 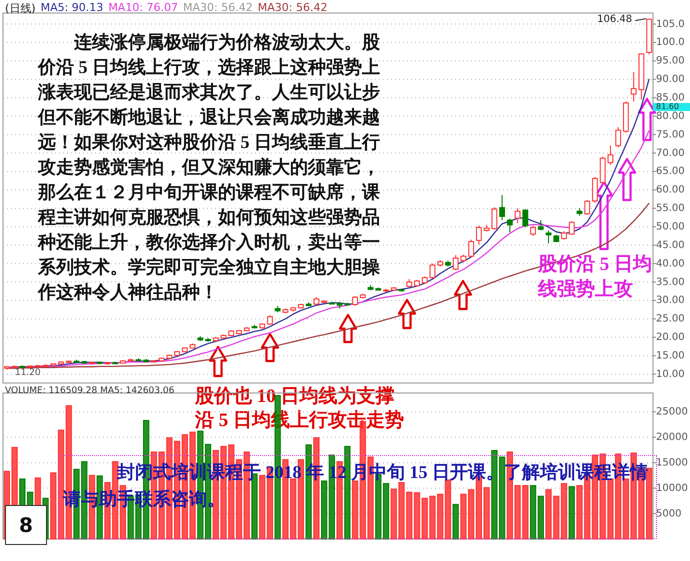 What do you see at coordinates (670, 98) in the screenshot?
I see `y-tick-label: 85.00` at bounding box center [670, 98].